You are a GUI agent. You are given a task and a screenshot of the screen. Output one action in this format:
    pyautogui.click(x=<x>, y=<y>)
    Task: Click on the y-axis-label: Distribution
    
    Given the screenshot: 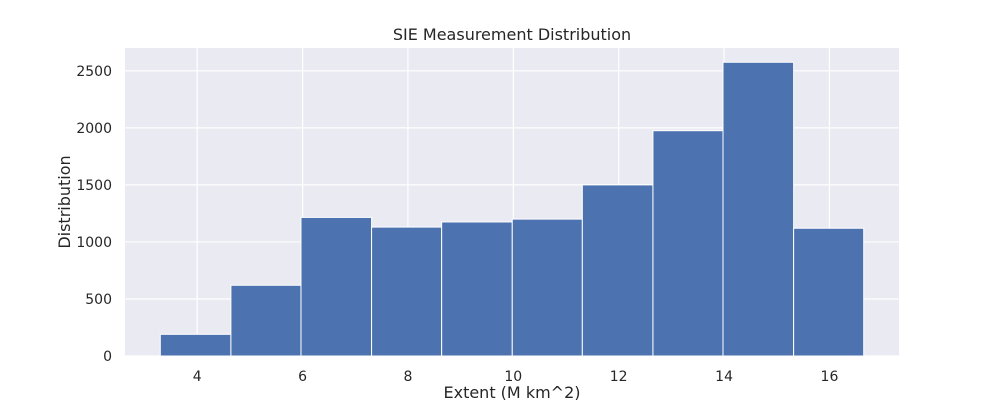 What is the action you would take?
    pyautogui.click(x=64, y=201)
    